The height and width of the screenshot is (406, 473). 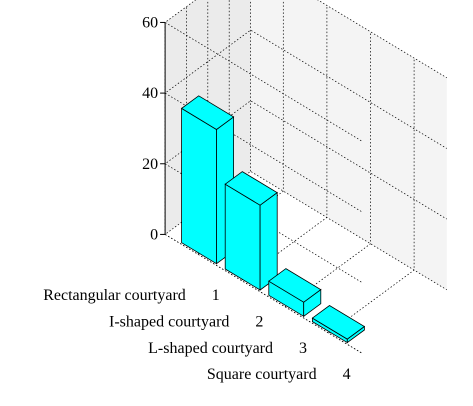 What do you see at coordinates (169, 321) in the screenshot?
I see `category-label-2: I-shaped courtyard` at bounding box center [169, 321].